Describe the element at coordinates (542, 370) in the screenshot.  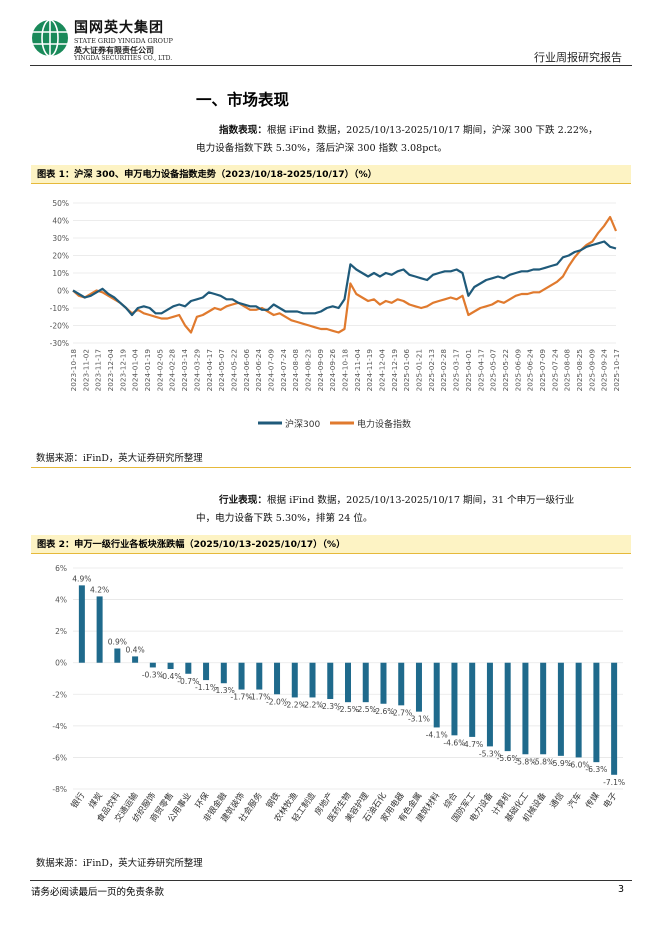
I see `x-tick-label: 2025-07-09` at that location.